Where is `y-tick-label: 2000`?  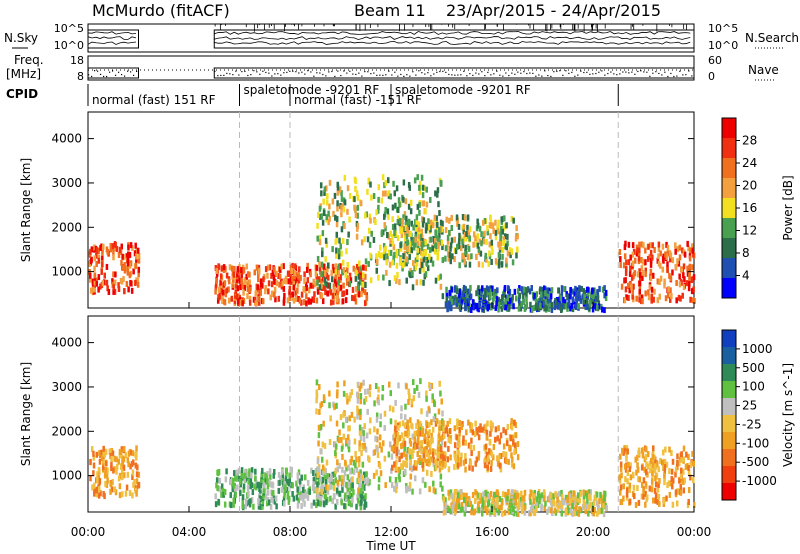 y-tick-label: 2000 is located at coordinates (66, 227).